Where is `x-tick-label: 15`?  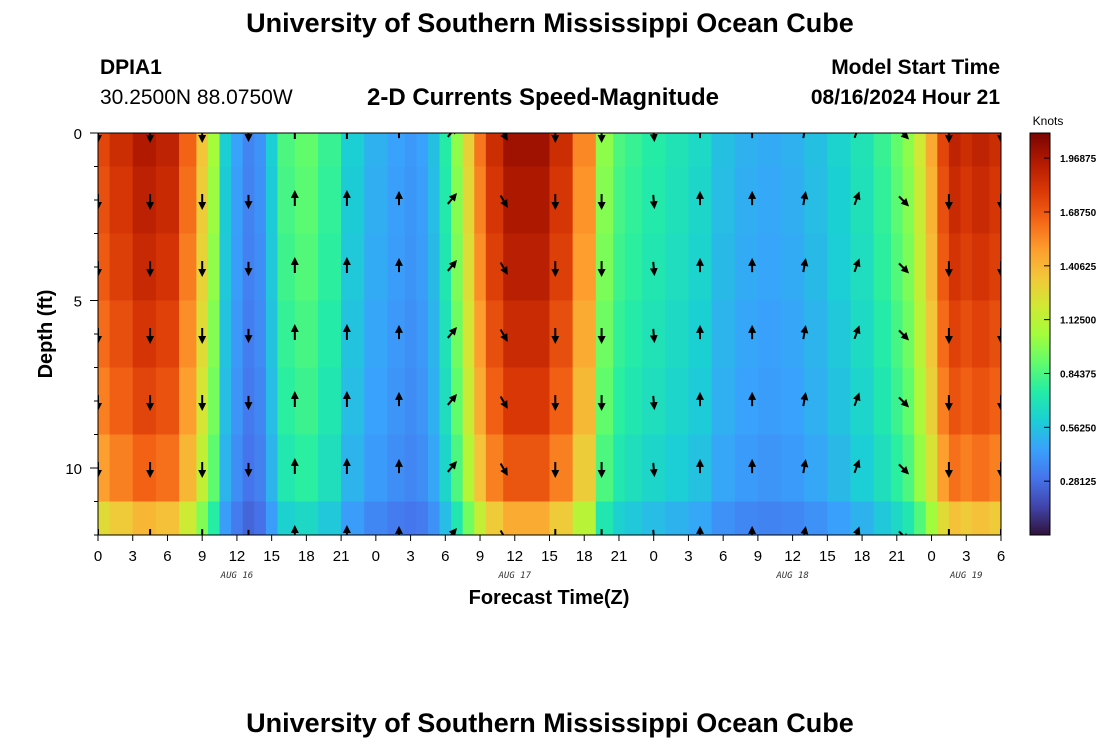
x-tick-label: 15 is located at coordinates (827, 556).